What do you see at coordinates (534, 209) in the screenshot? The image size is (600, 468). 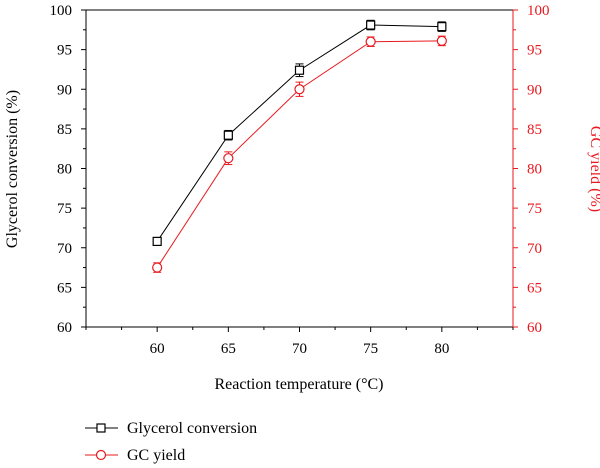 I see `right-y-tick-label: 75` at bounding box center [534, 209].